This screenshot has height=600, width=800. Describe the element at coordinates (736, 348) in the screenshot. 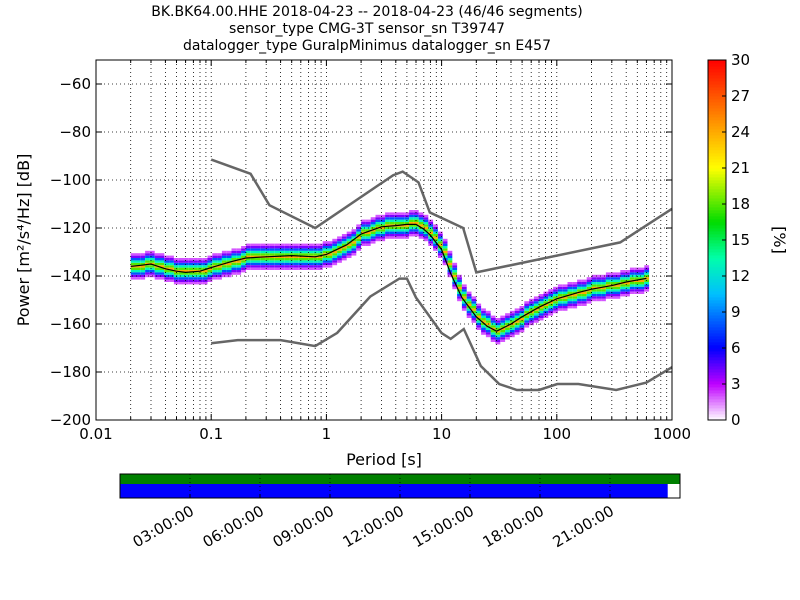

I see `colorbar-tick-label: 6` at that location.